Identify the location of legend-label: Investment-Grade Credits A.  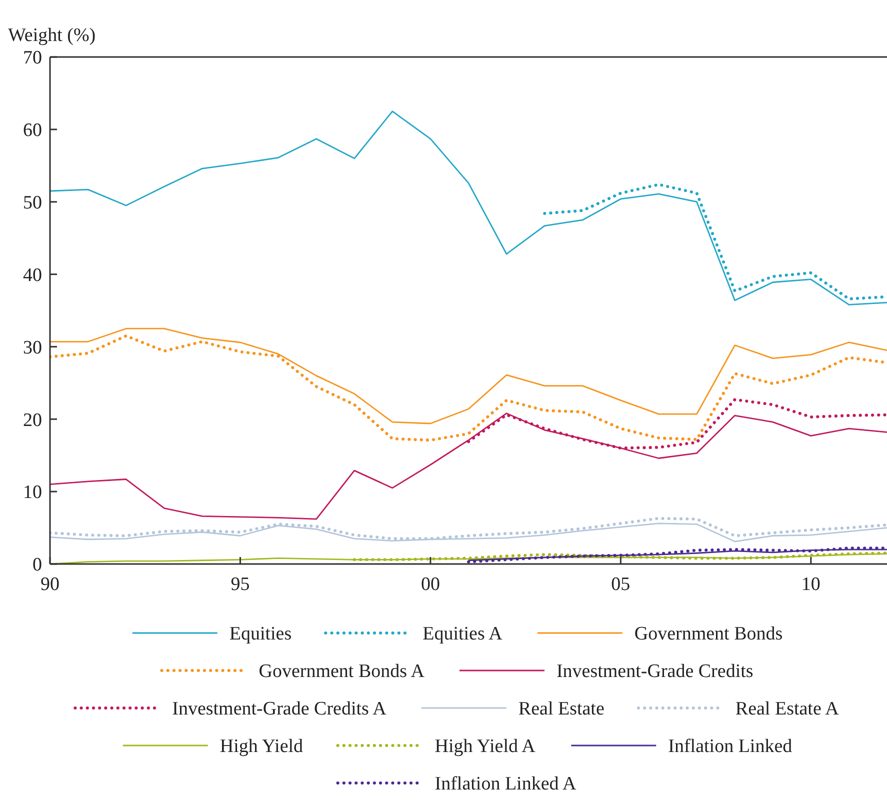
(279, 709).